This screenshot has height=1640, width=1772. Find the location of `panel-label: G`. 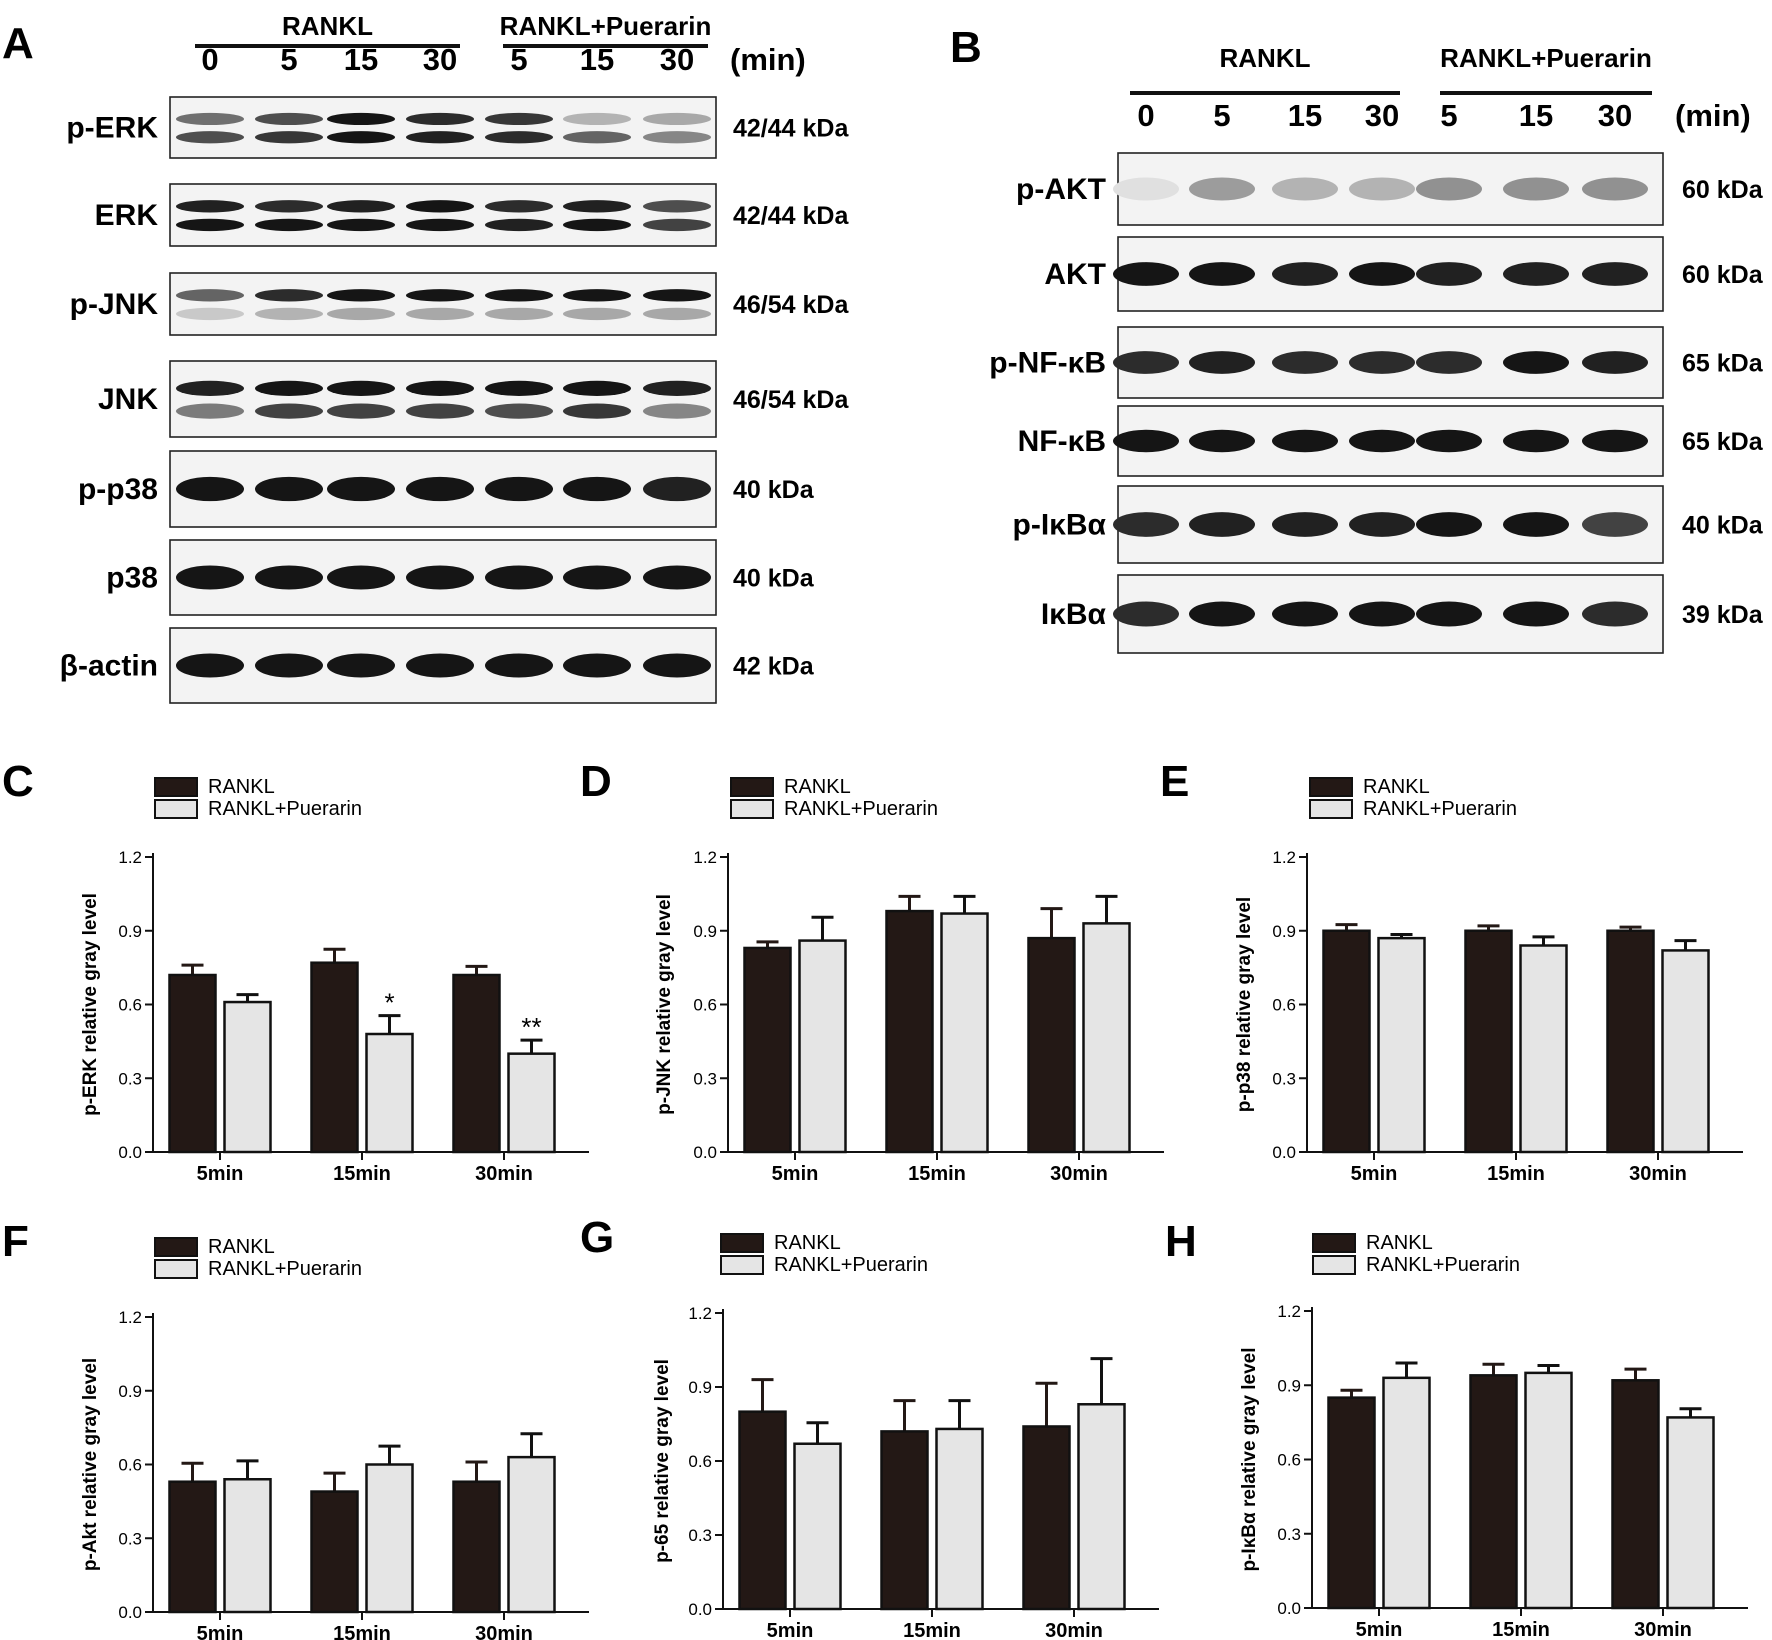

panel-label: G is located at coordinates (597, 1237).